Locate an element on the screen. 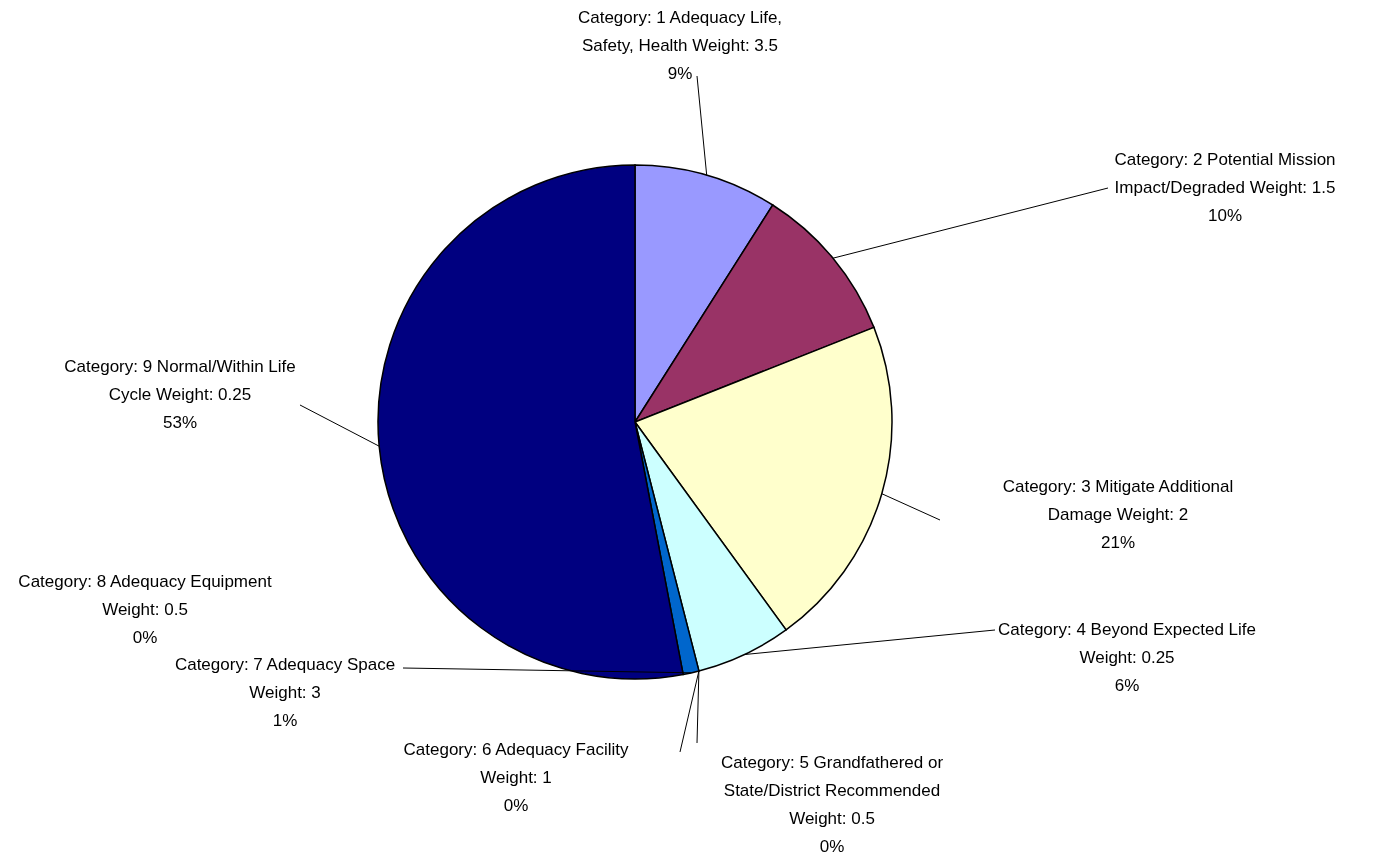 This screenshot has height=858, width=1395. data-label: 1% is located at coordinates (285, 720).